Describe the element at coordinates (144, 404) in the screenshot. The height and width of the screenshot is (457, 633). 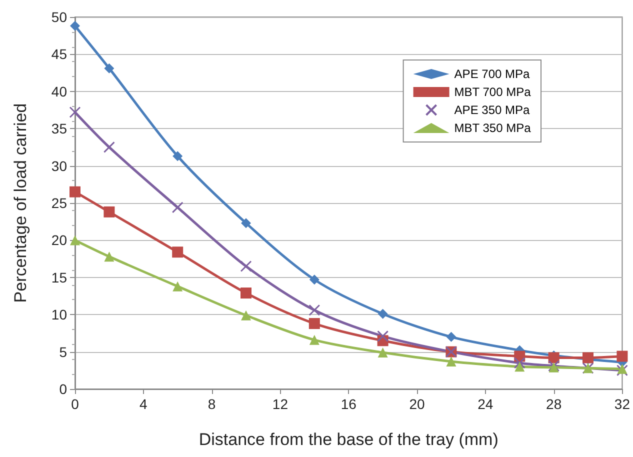
I see `x-tick-label: 4` at that location.